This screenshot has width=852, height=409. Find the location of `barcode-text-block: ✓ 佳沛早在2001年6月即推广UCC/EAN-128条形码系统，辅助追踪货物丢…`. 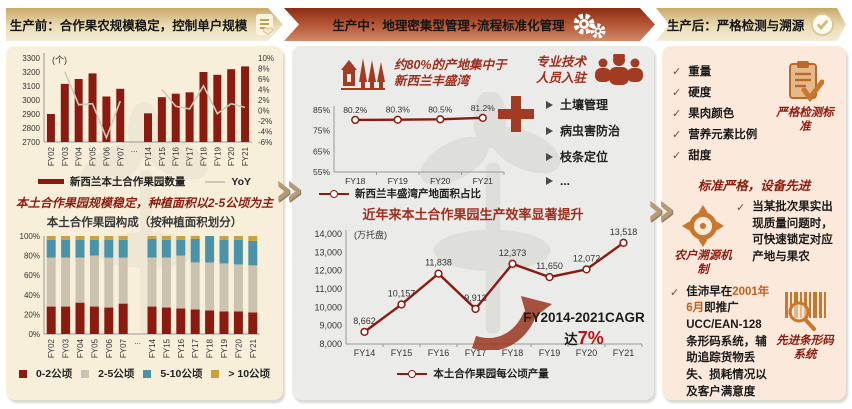

barcode-text-block: ✓ 佳沛早在2001年6月即推广UCC/EAN-128条形码系统，辅助追踪货物丢… is located at coordinates (721, 342).